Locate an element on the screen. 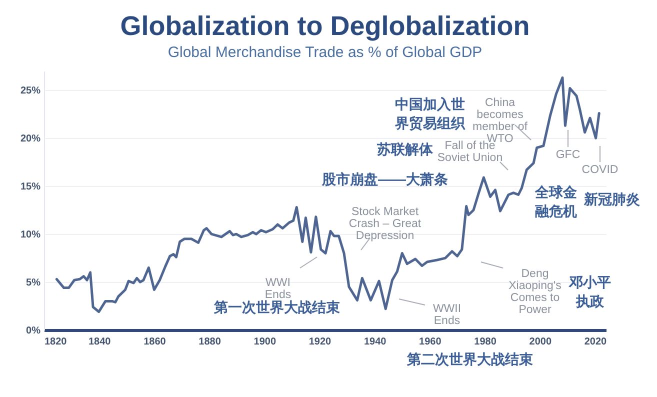 The image size is (657, 397). y-tick-label: 5% is located at coordinates (33, 283).